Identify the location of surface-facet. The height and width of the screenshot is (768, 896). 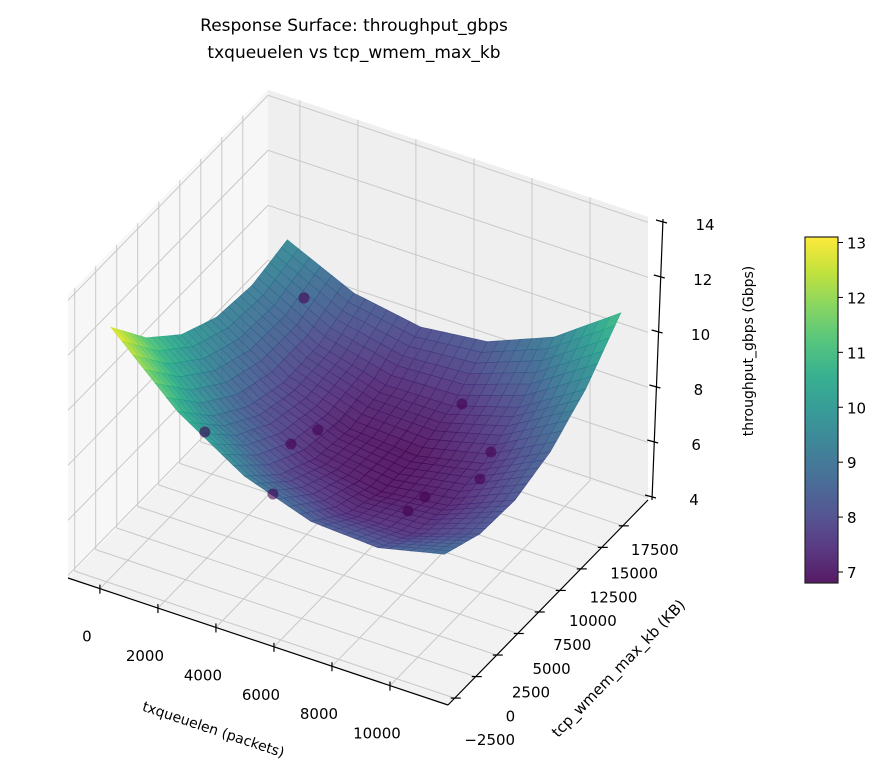
(442, 552).